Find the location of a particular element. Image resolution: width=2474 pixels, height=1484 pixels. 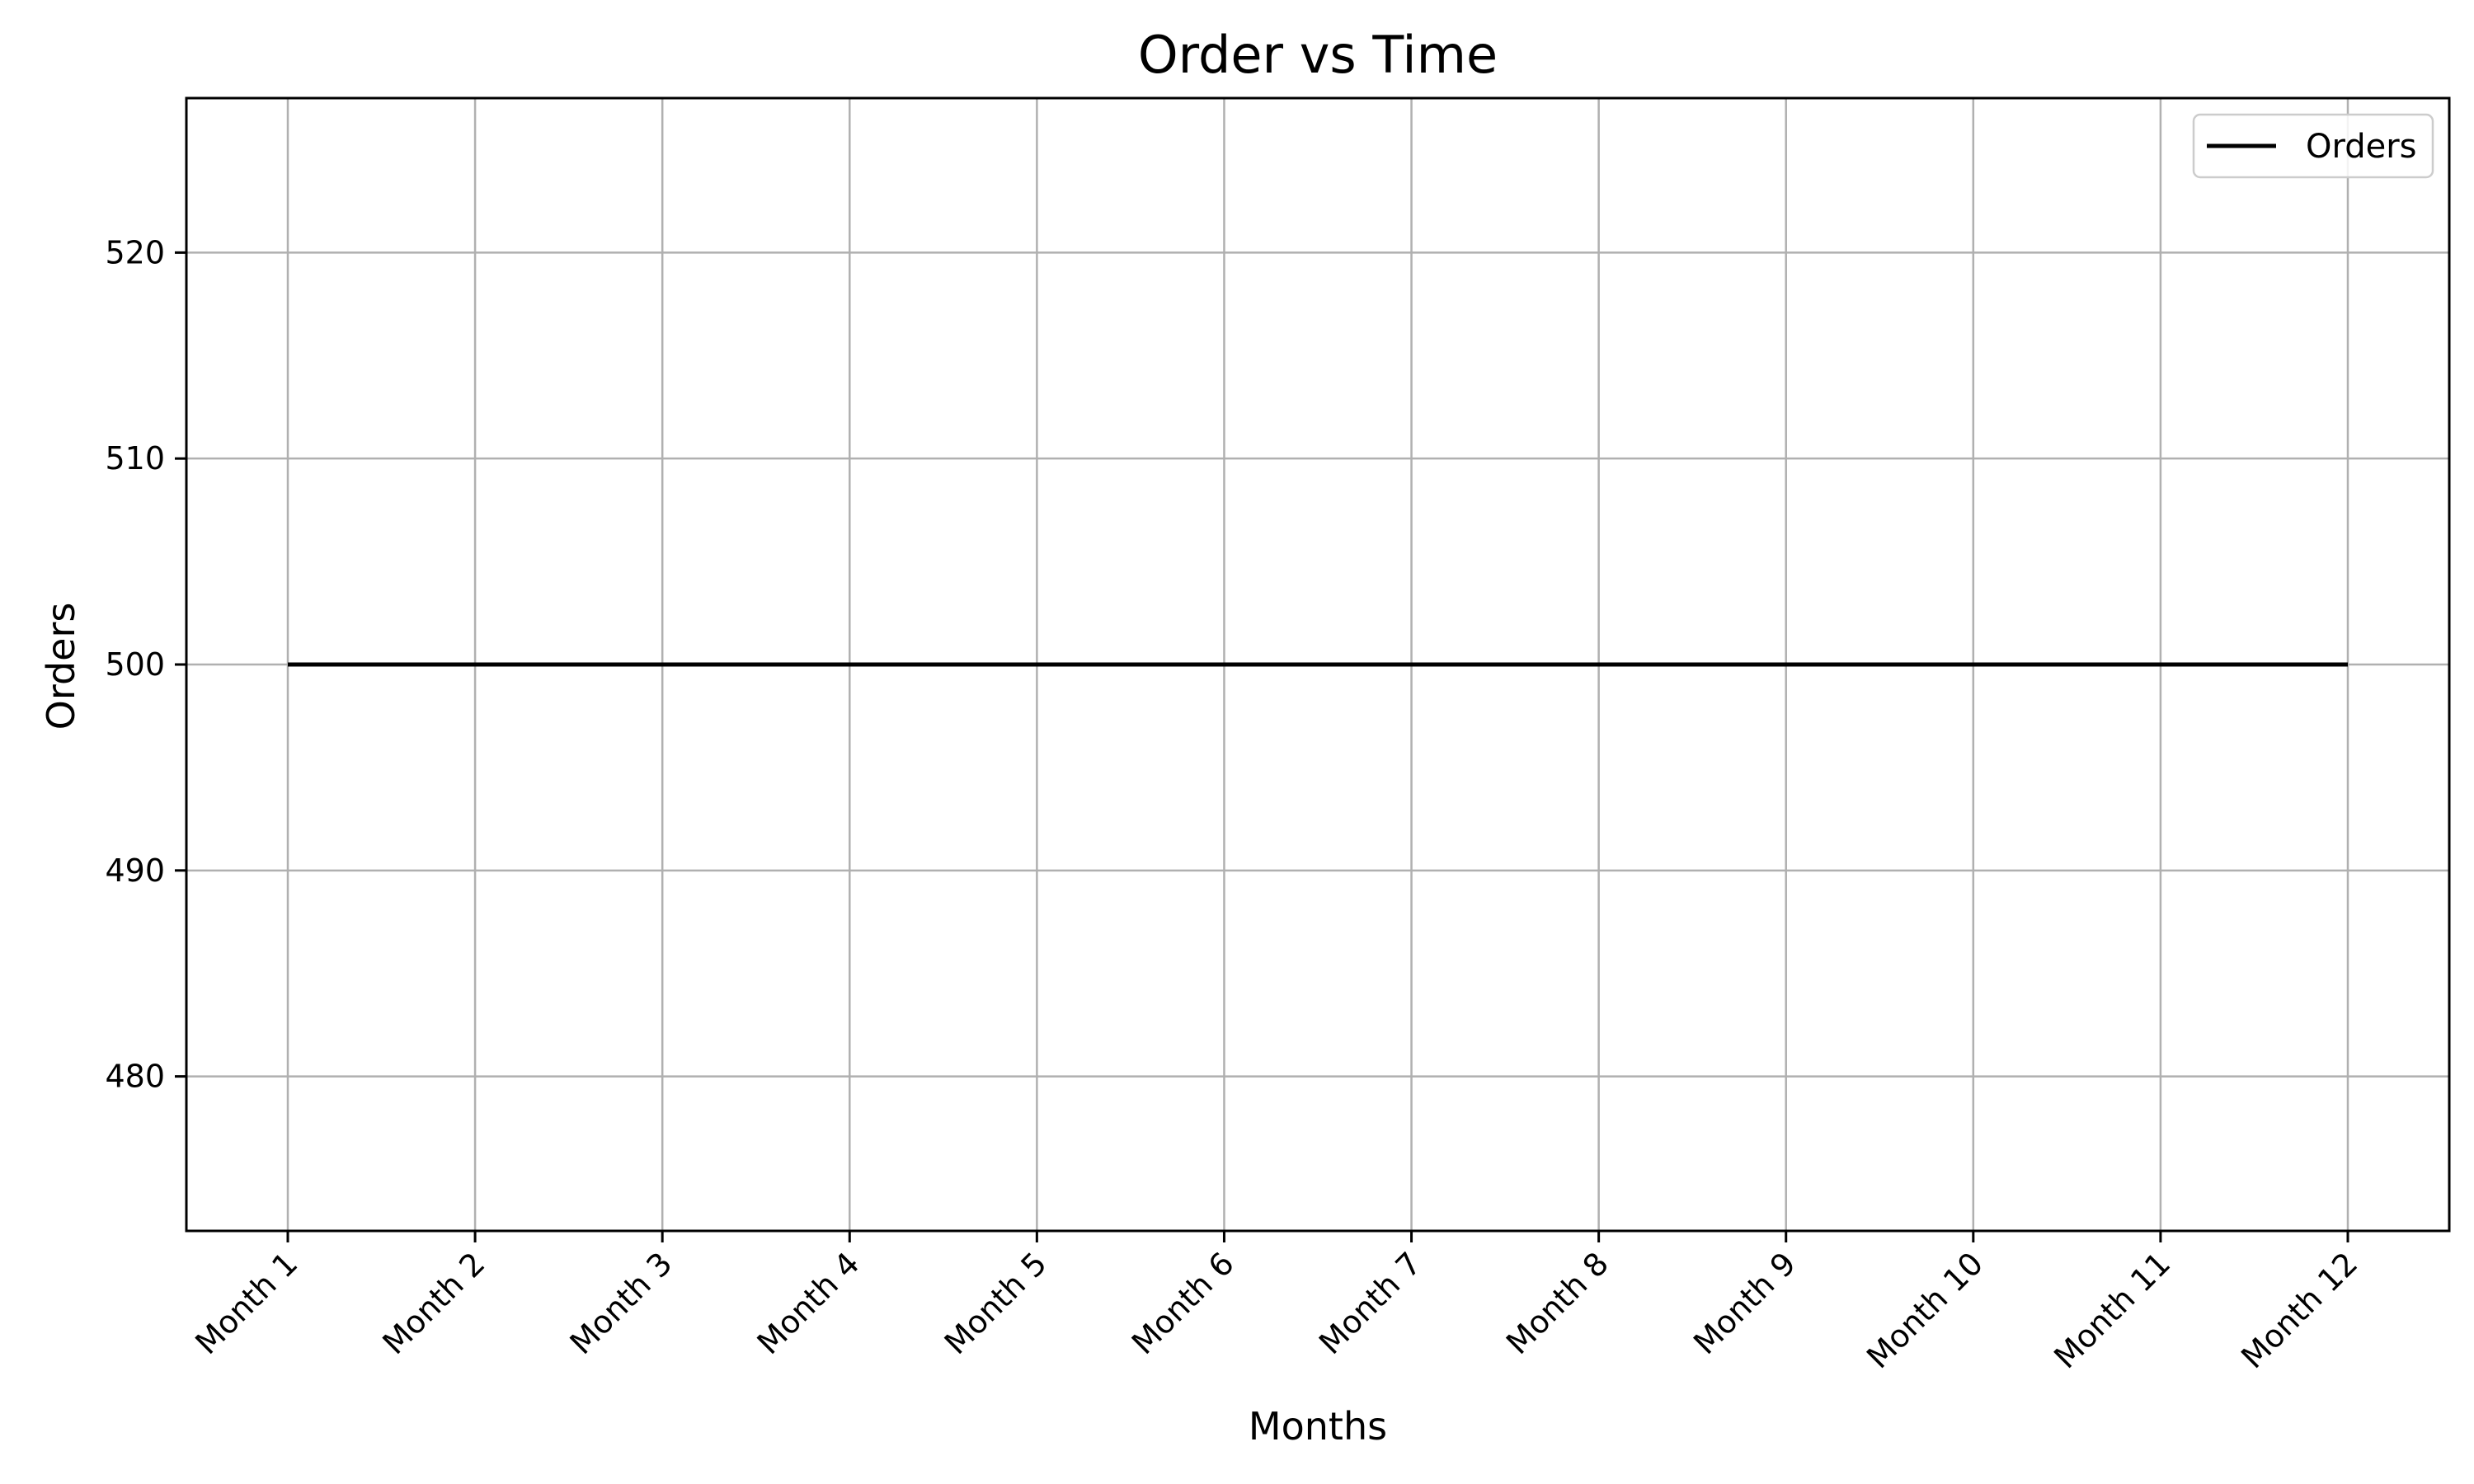

y-tick-label: 500 is located at coordinates (135, 664).